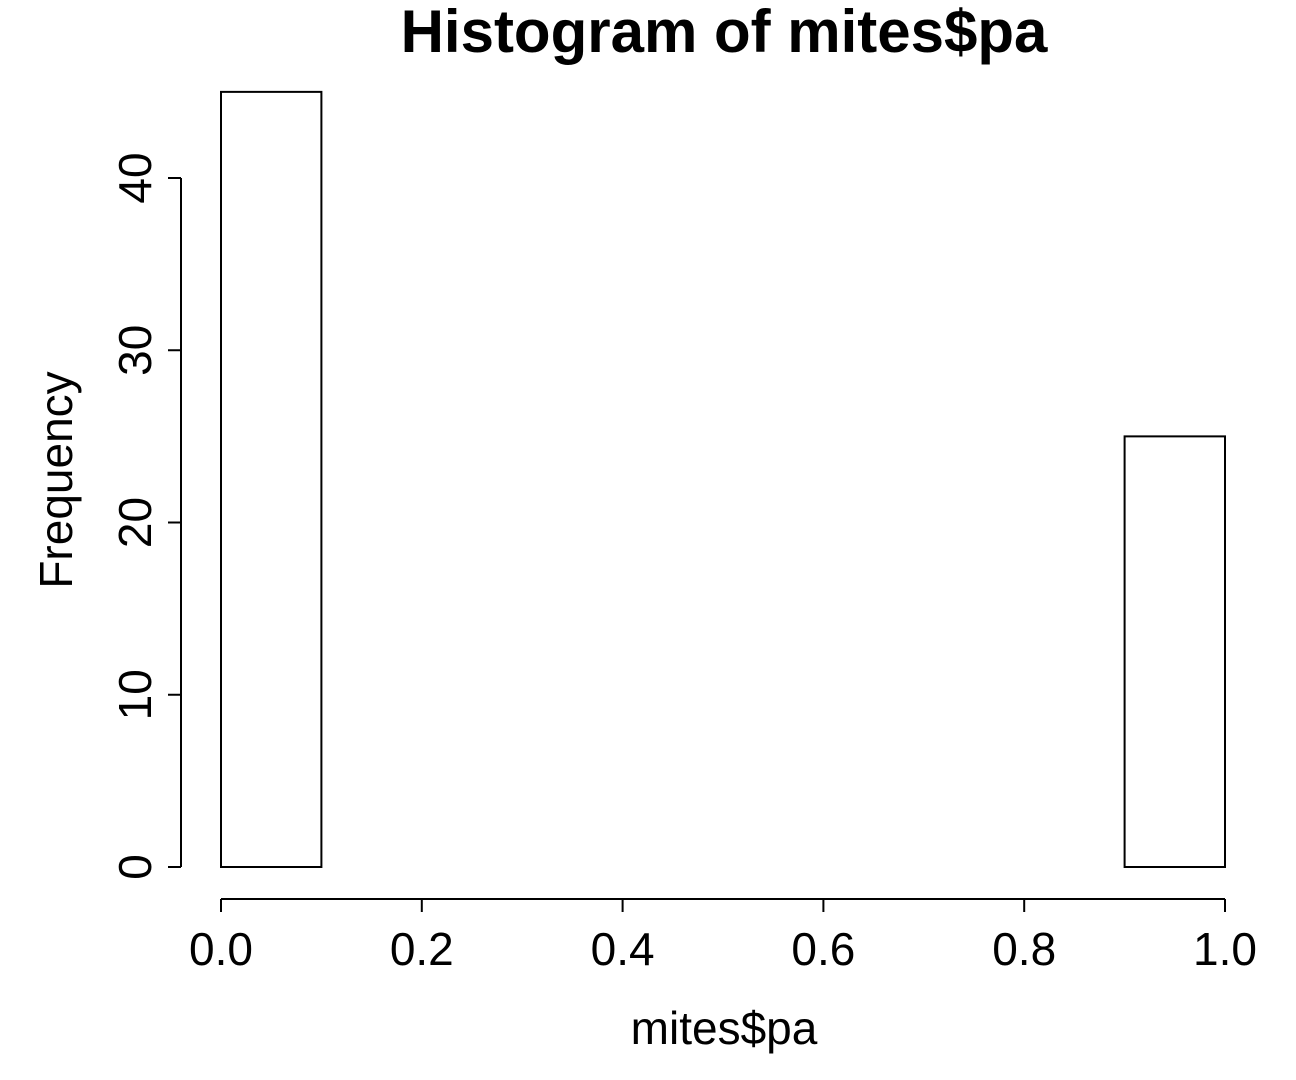  What do you see at coordinates (724, 32) in the screenshot?
I see `chart-title: Histogram of mites$pa` at bounding box center [724, 32].